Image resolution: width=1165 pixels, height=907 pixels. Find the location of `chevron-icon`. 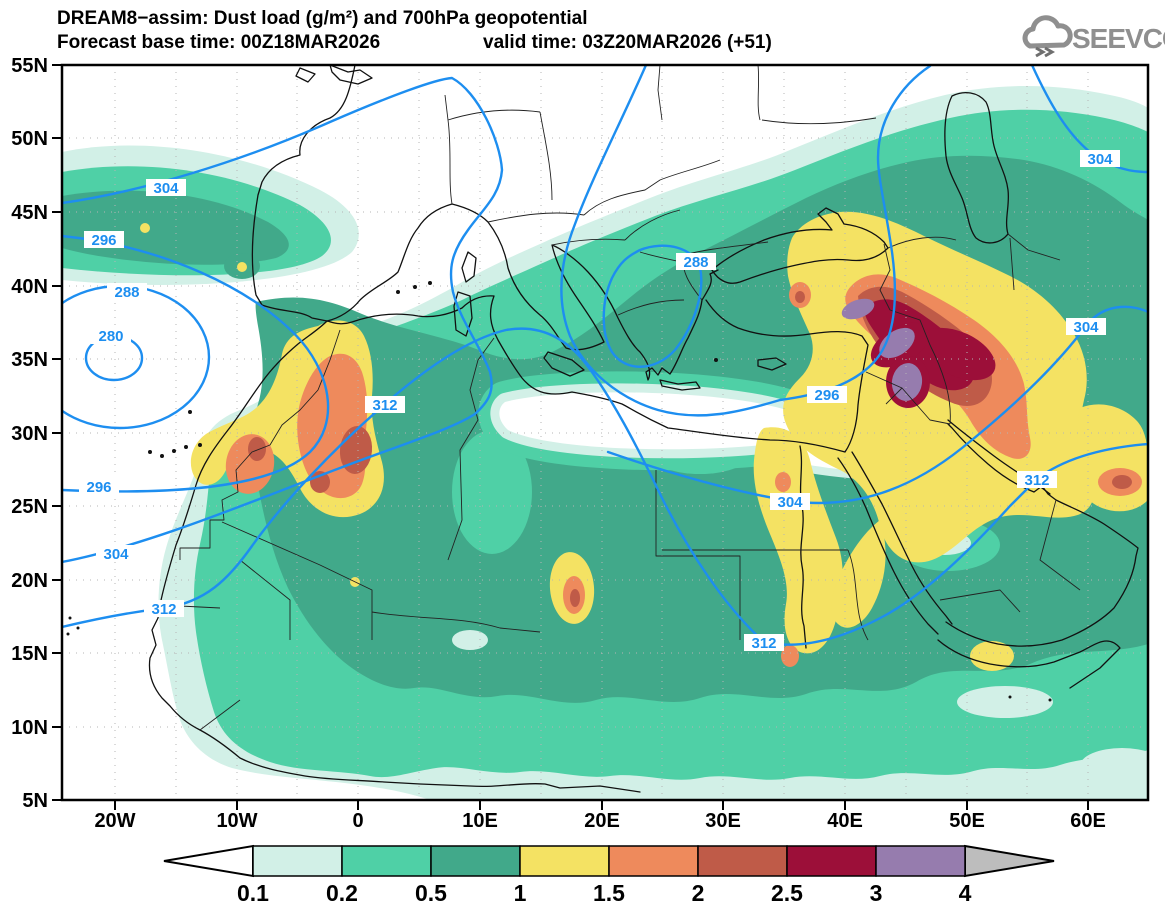

chevron-icon is located at coordinates (1045, 52).